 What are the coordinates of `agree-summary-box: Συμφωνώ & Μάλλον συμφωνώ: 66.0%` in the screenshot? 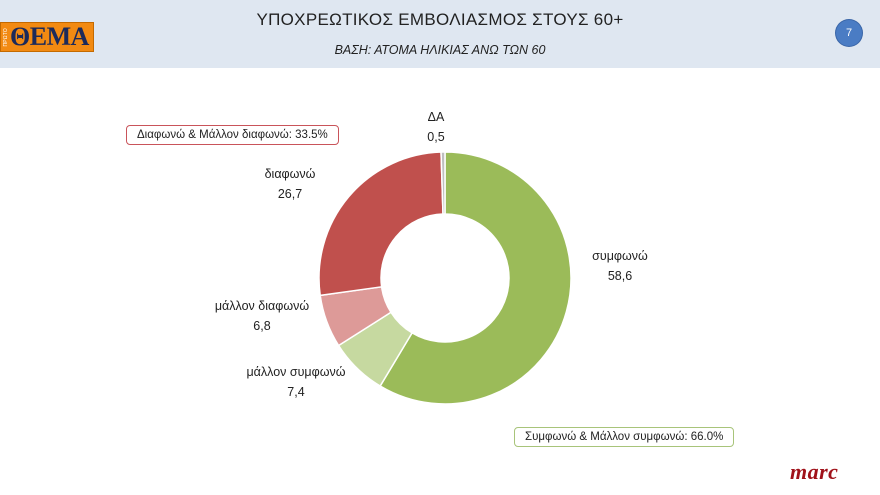 It's located at (624, 437).